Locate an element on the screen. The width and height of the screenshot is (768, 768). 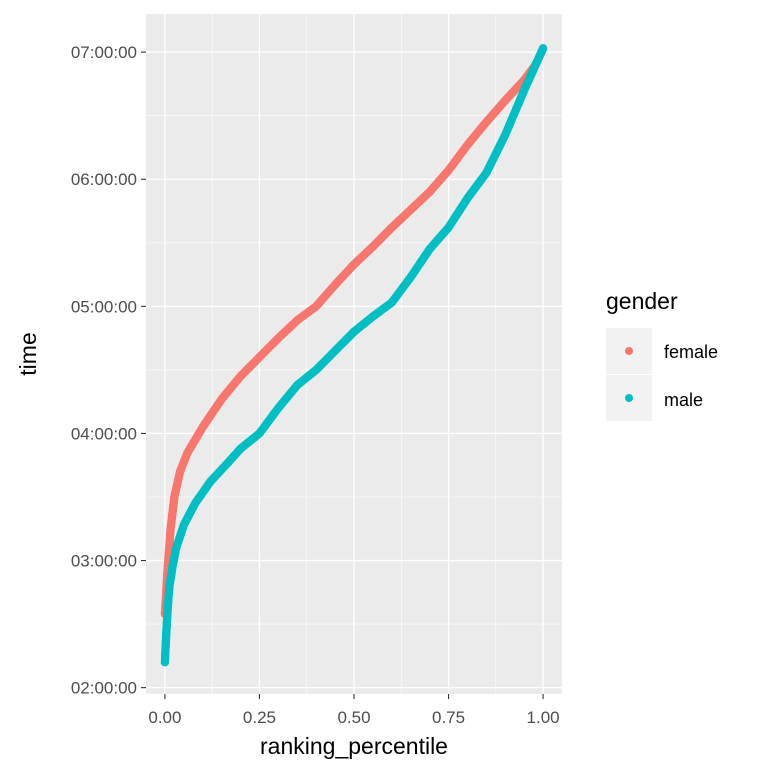
x-tick-label: 0.25 is located at coordinates (259, 717).